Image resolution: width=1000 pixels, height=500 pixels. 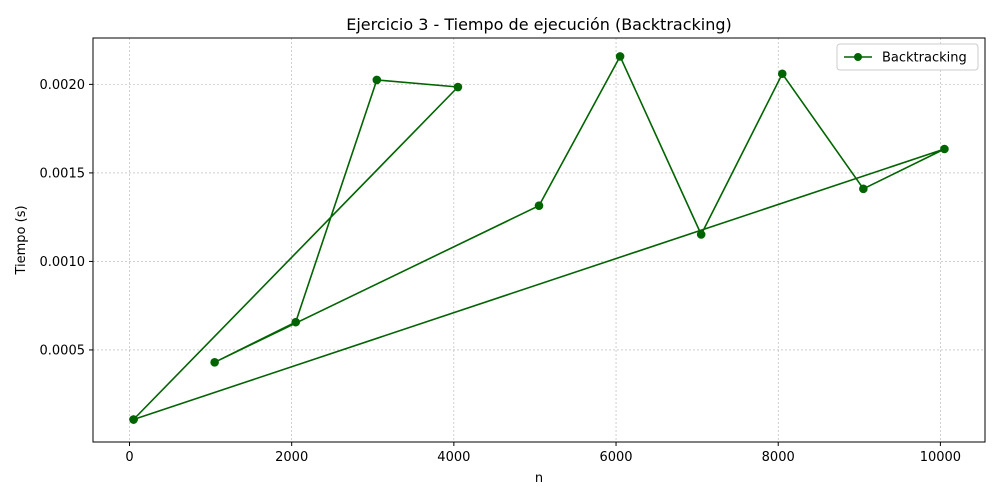 I want to click on y-tick-label: 0.0015, so click(x=63, y=173).